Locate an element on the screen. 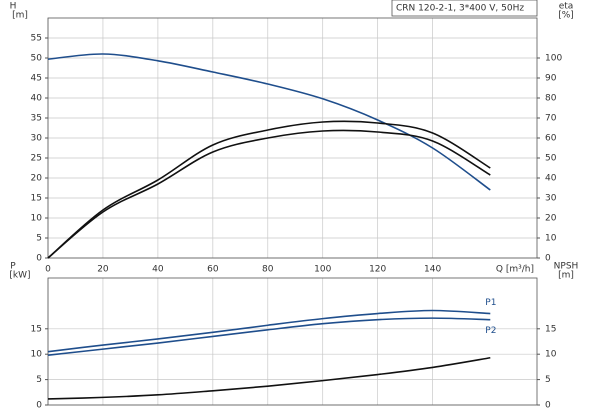 This screenshot has width=593, height=415. y2-tick-label: 50 is located at coordinates (551, 159).